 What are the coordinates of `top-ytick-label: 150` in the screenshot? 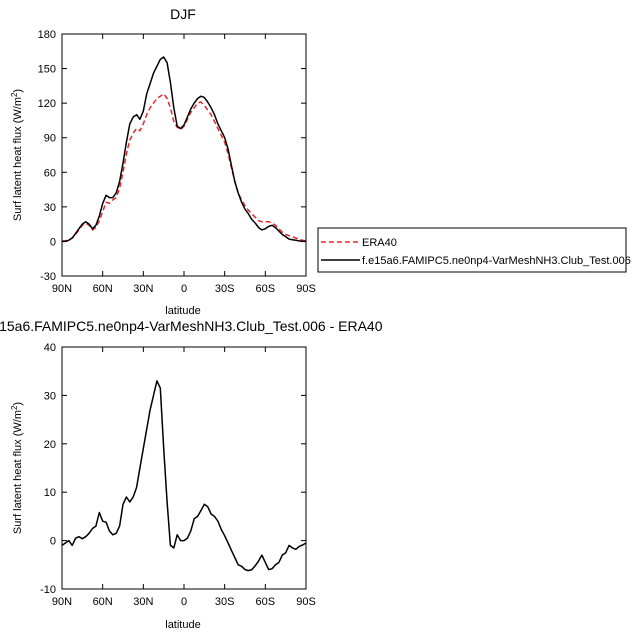 It's located at (47, 70).